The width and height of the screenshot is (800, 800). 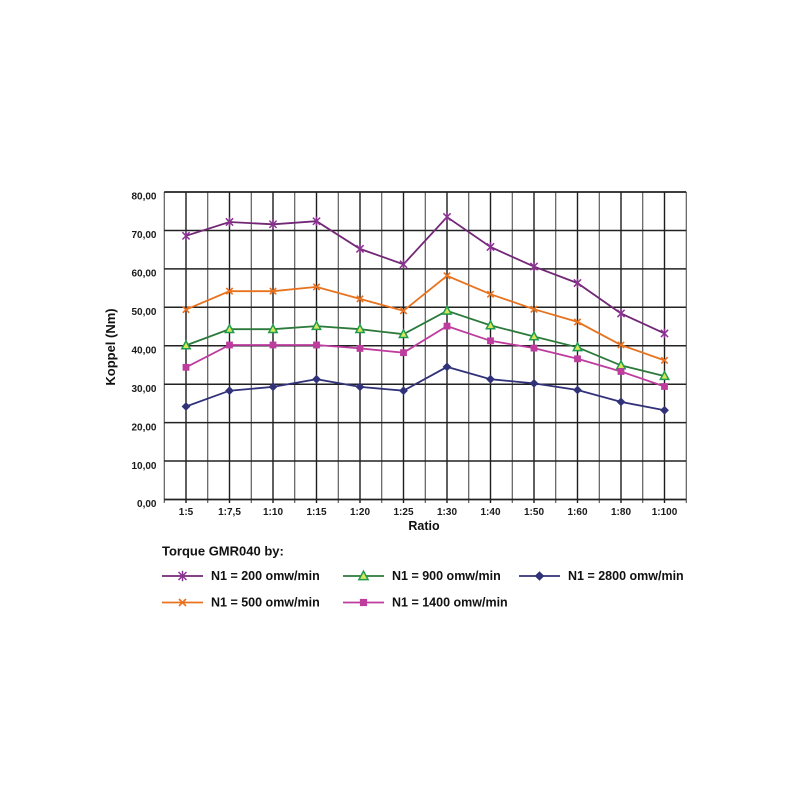 I want to click on svg-text: 1:80, so click(x=621, y=512).